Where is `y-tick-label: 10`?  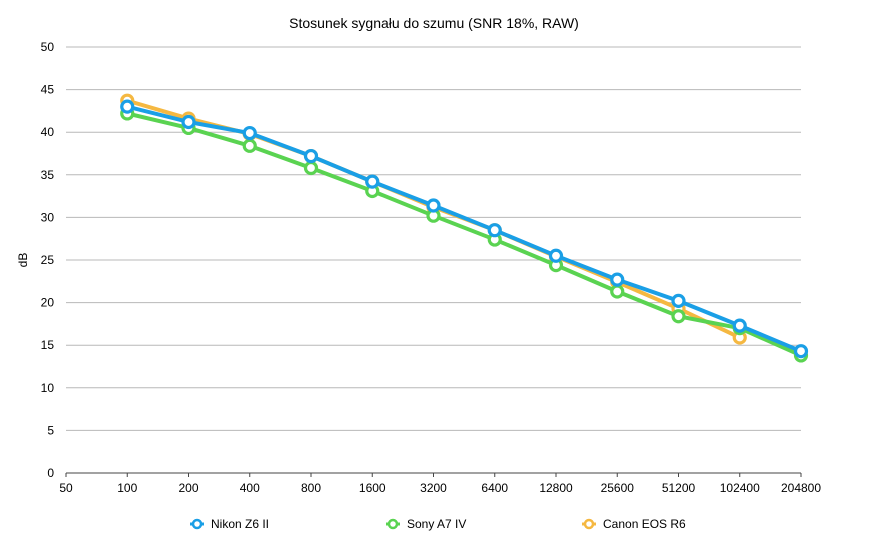
y-tick-label: 10 is located at coordinates (48, 388).